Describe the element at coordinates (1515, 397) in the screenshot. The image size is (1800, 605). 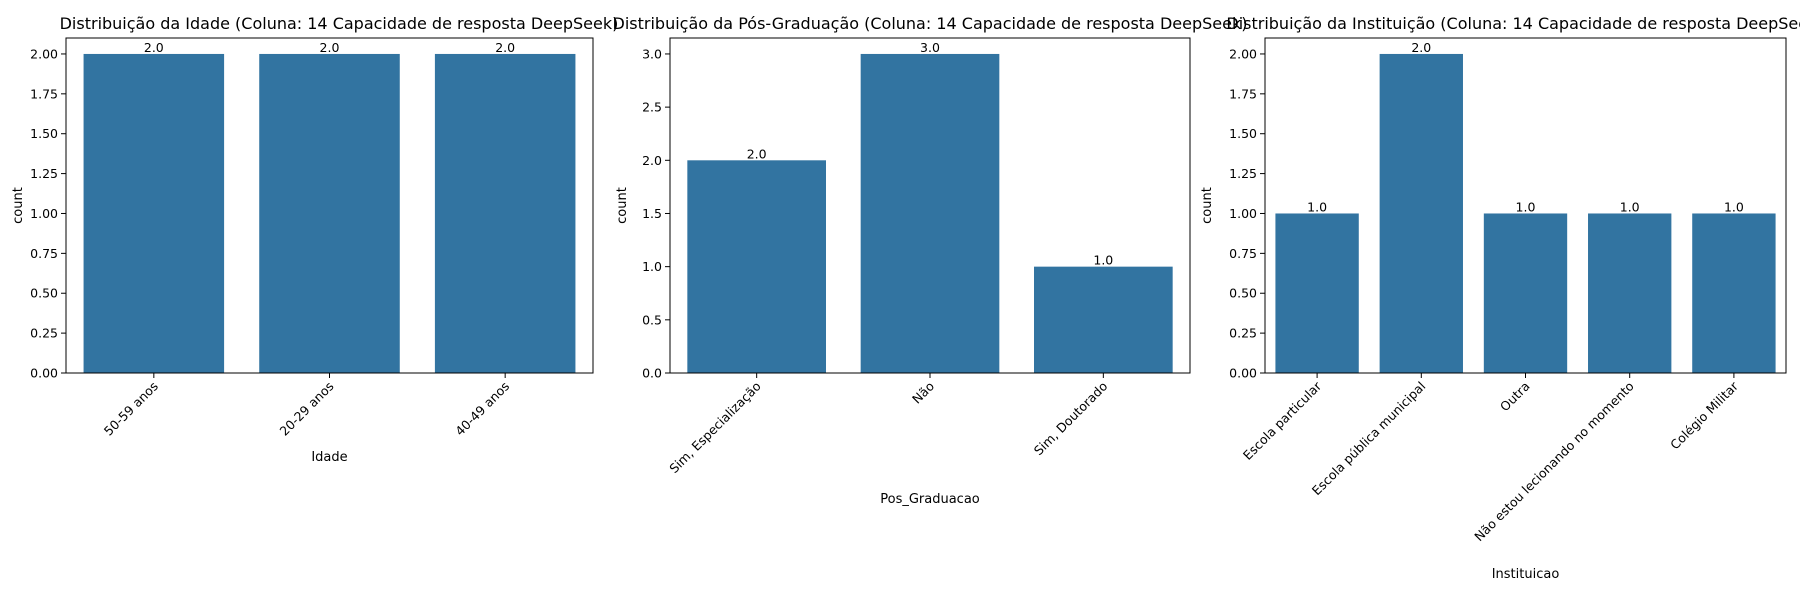
I see `x-tick-label: Outra` at that location.